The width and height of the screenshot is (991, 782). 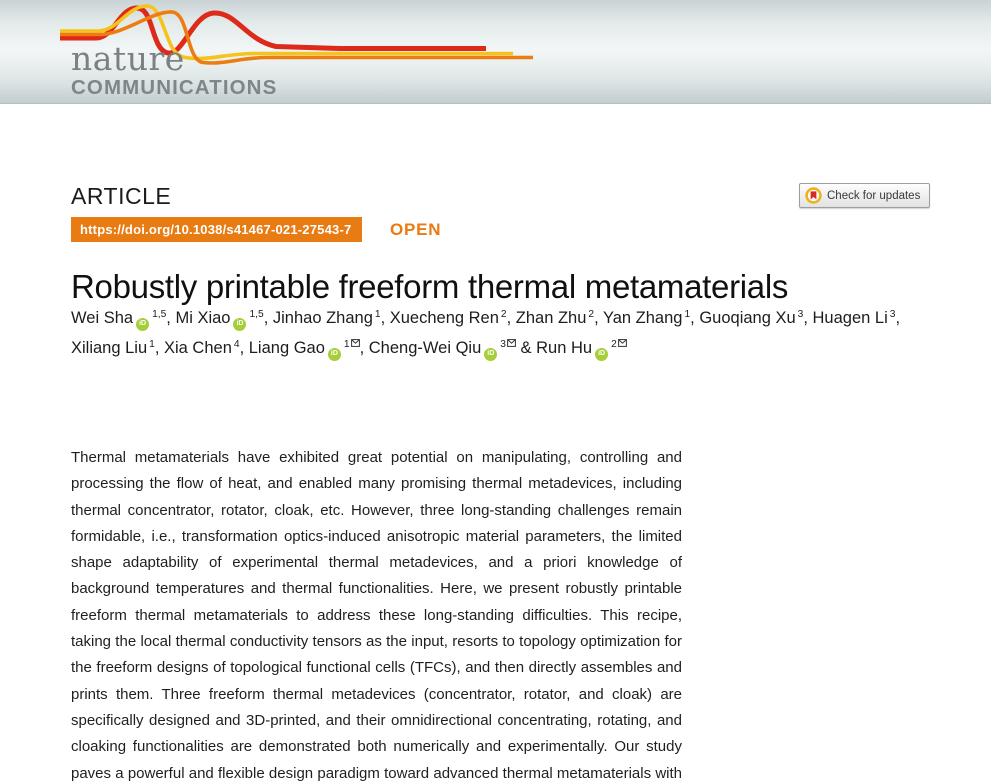 I want to click on author: Zhan Zhu 2,, so click(x=559, y=318).